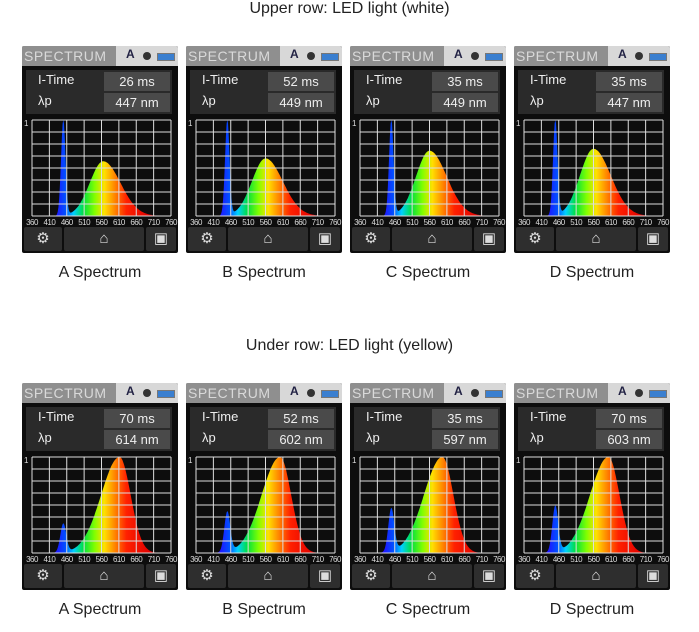 The image size is (699, 632). I want to click on x-tick-label: 660, so click(464, 559).